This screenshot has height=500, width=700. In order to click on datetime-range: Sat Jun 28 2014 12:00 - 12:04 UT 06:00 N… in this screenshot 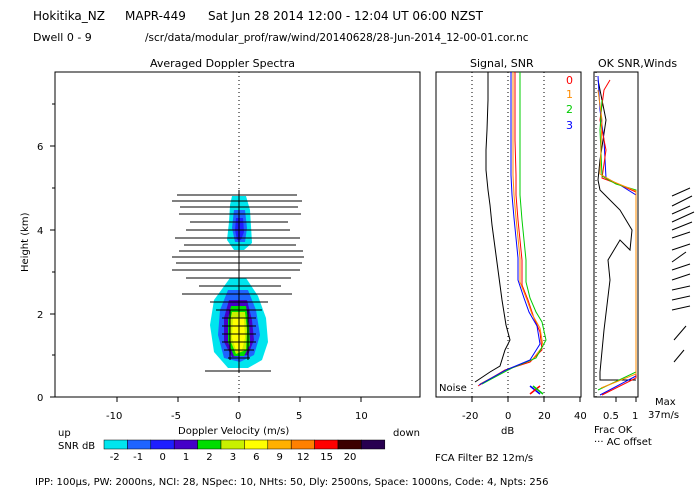, I will do `click(345, 16)`.